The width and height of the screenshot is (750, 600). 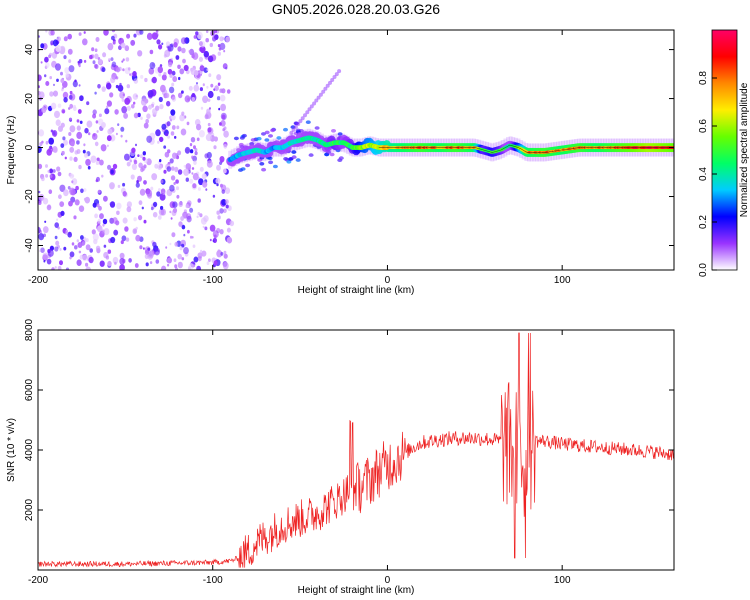 What do you see at coordinates (356, 290) in the screenshot?
I see `spectrogram-x-axis-label: Height of straight line (km)` at bounding box center [356, 290].